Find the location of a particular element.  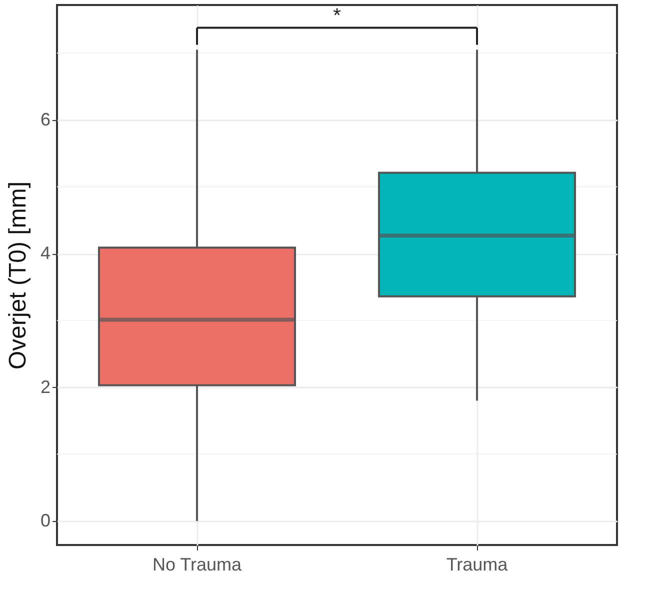

y-tick-label: 6 is located at coordinates (45, 119).